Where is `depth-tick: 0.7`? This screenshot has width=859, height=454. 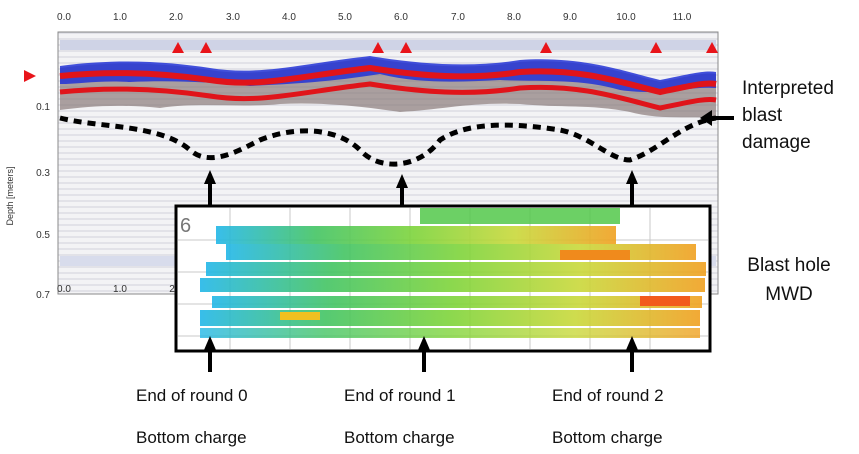
depth-tick: 0.7 is located at coordinates (43, 295).